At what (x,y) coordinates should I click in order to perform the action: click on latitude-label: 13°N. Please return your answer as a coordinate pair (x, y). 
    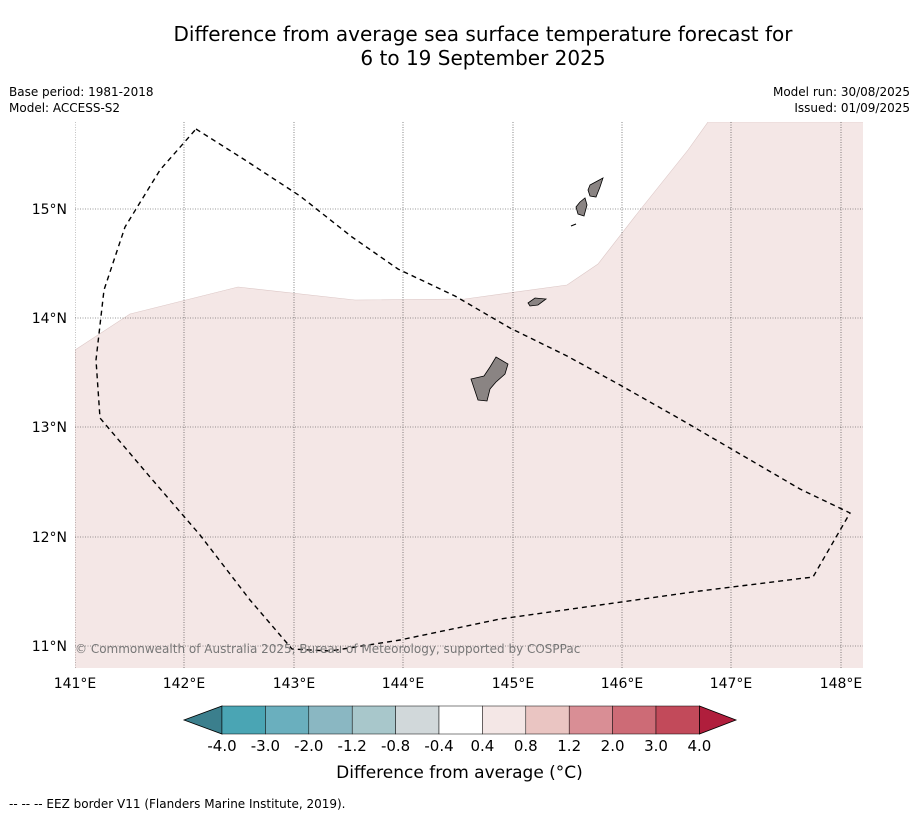
    Looking at the image, I should click on (49, 428).